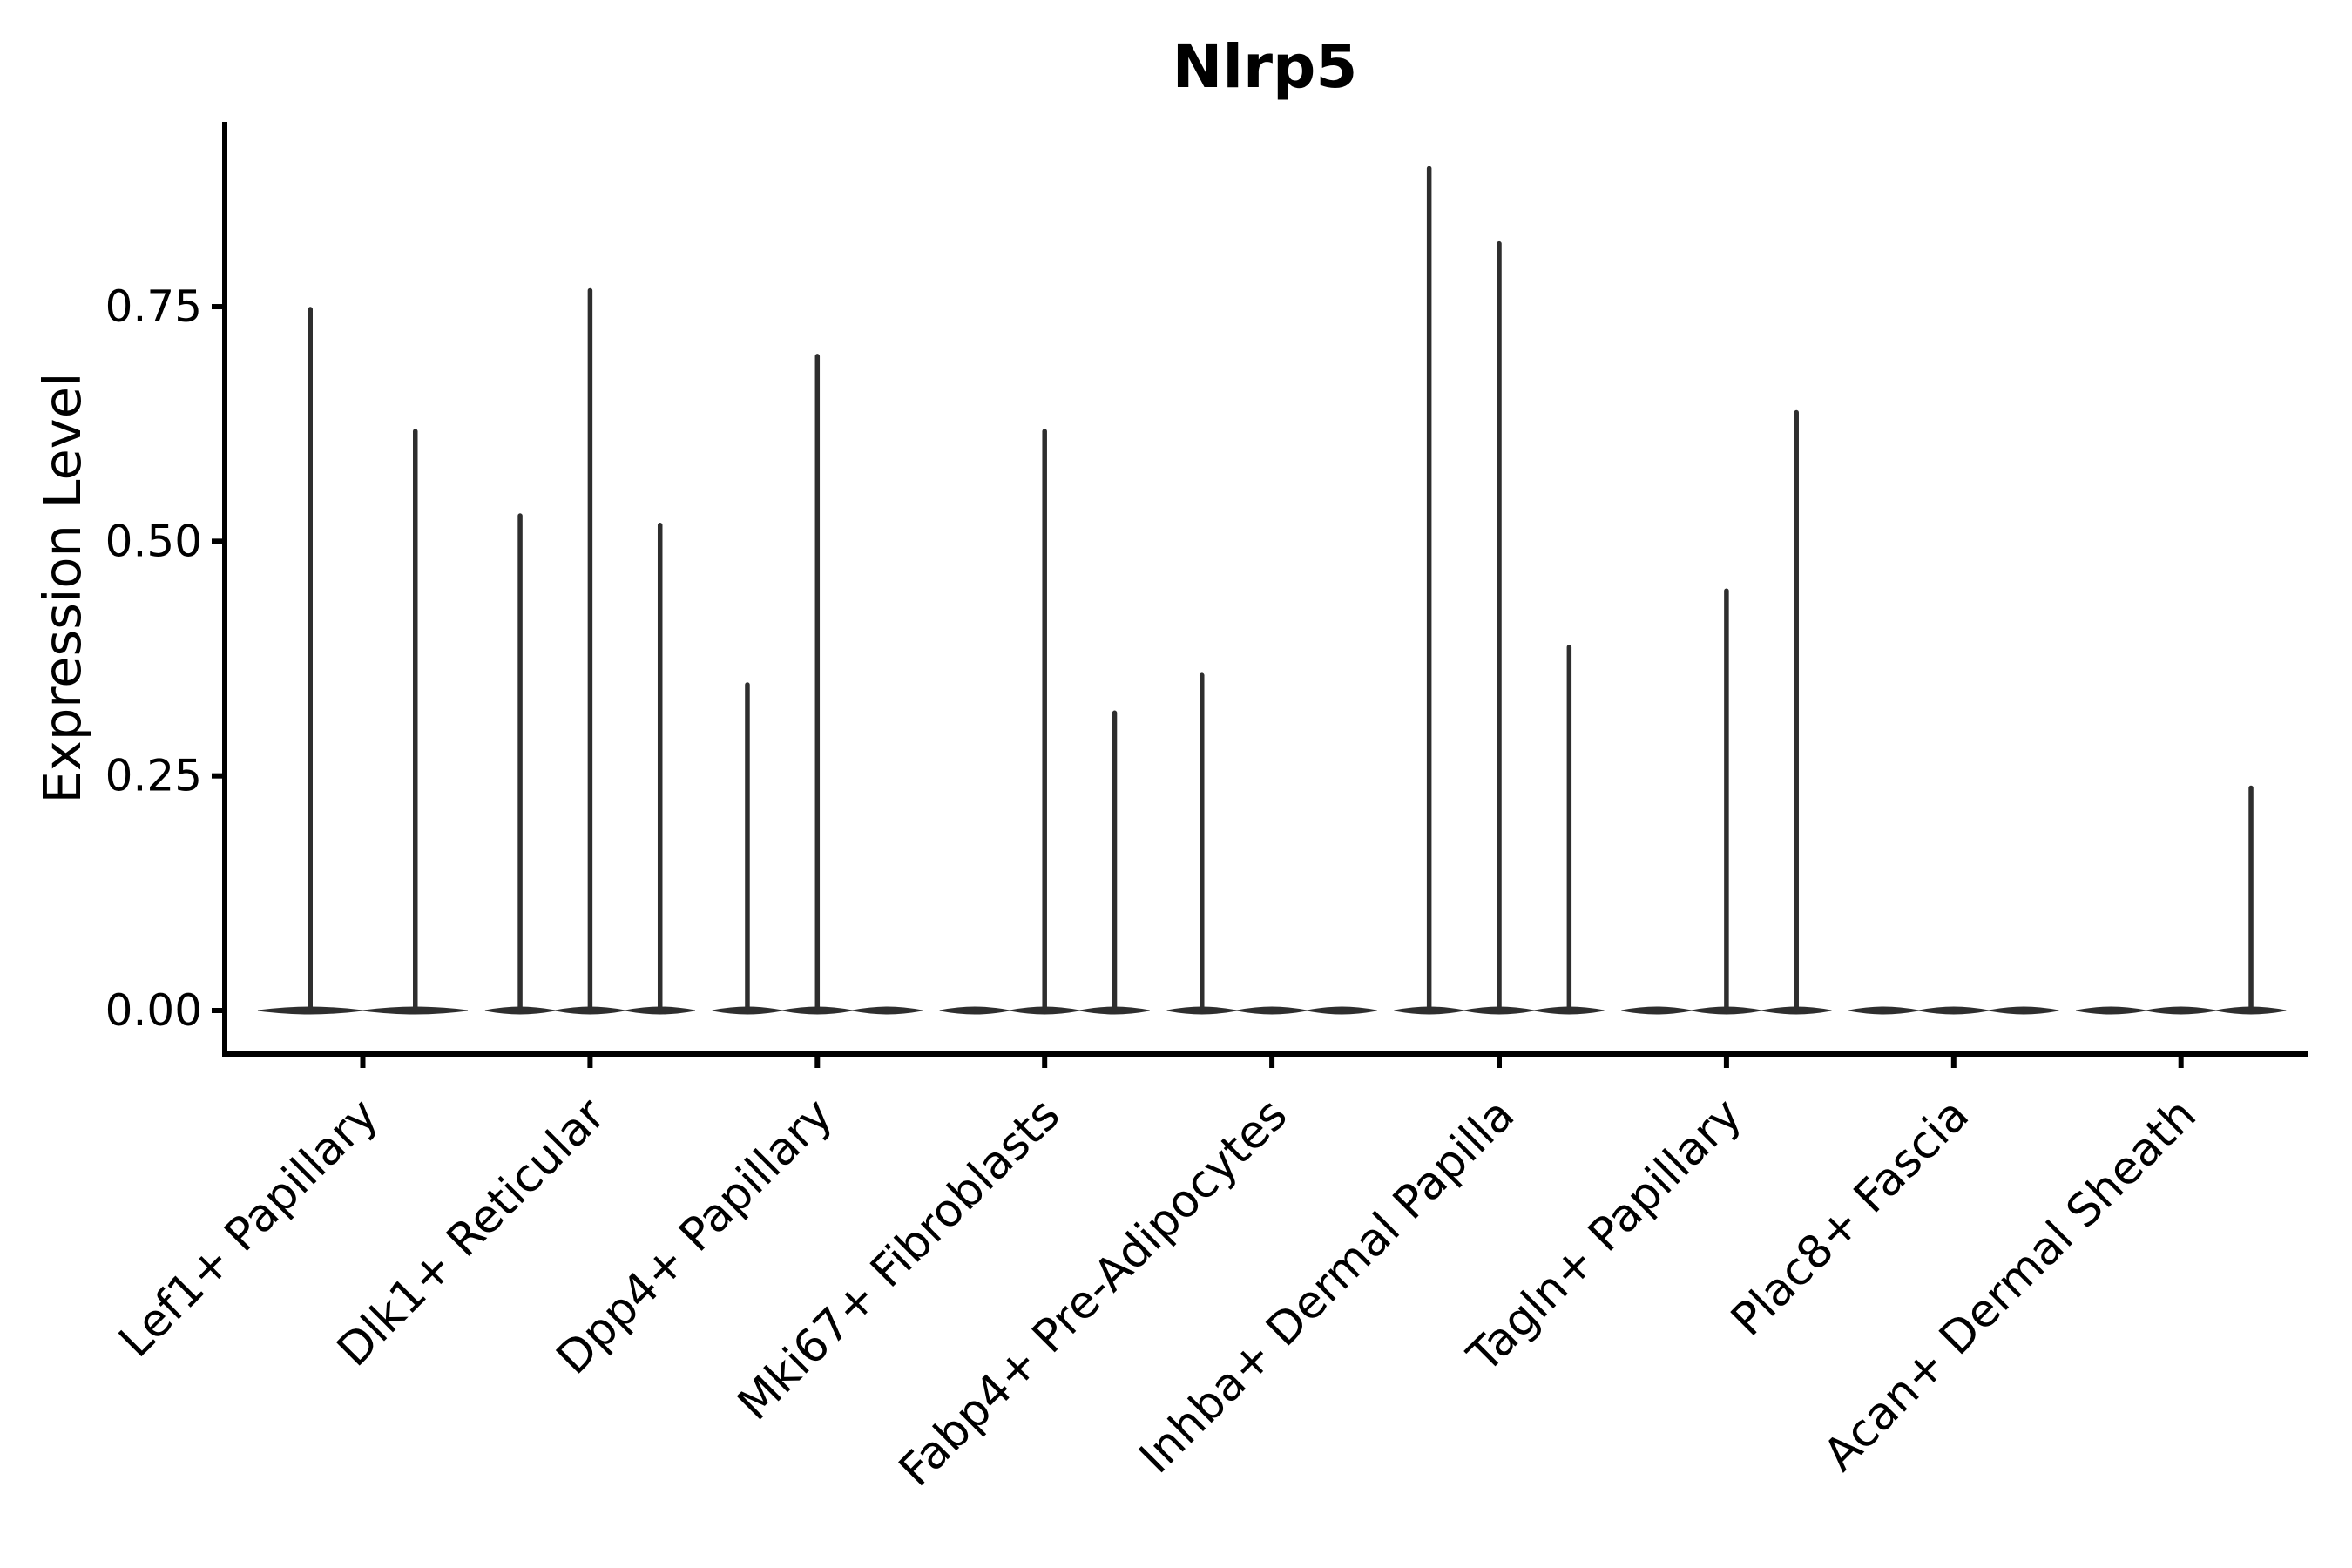  I want to click on chart-title: Nlrp5, so click(1265, 67).